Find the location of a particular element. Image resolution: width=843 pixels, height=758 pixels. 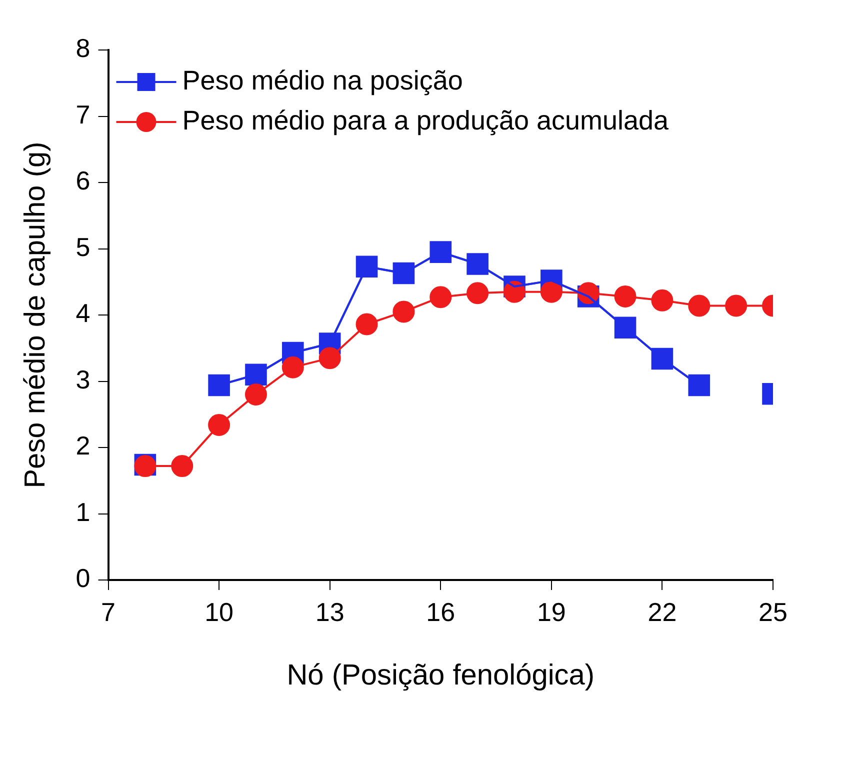

x-tick-label: 10 is located at coordinates (219, 611).